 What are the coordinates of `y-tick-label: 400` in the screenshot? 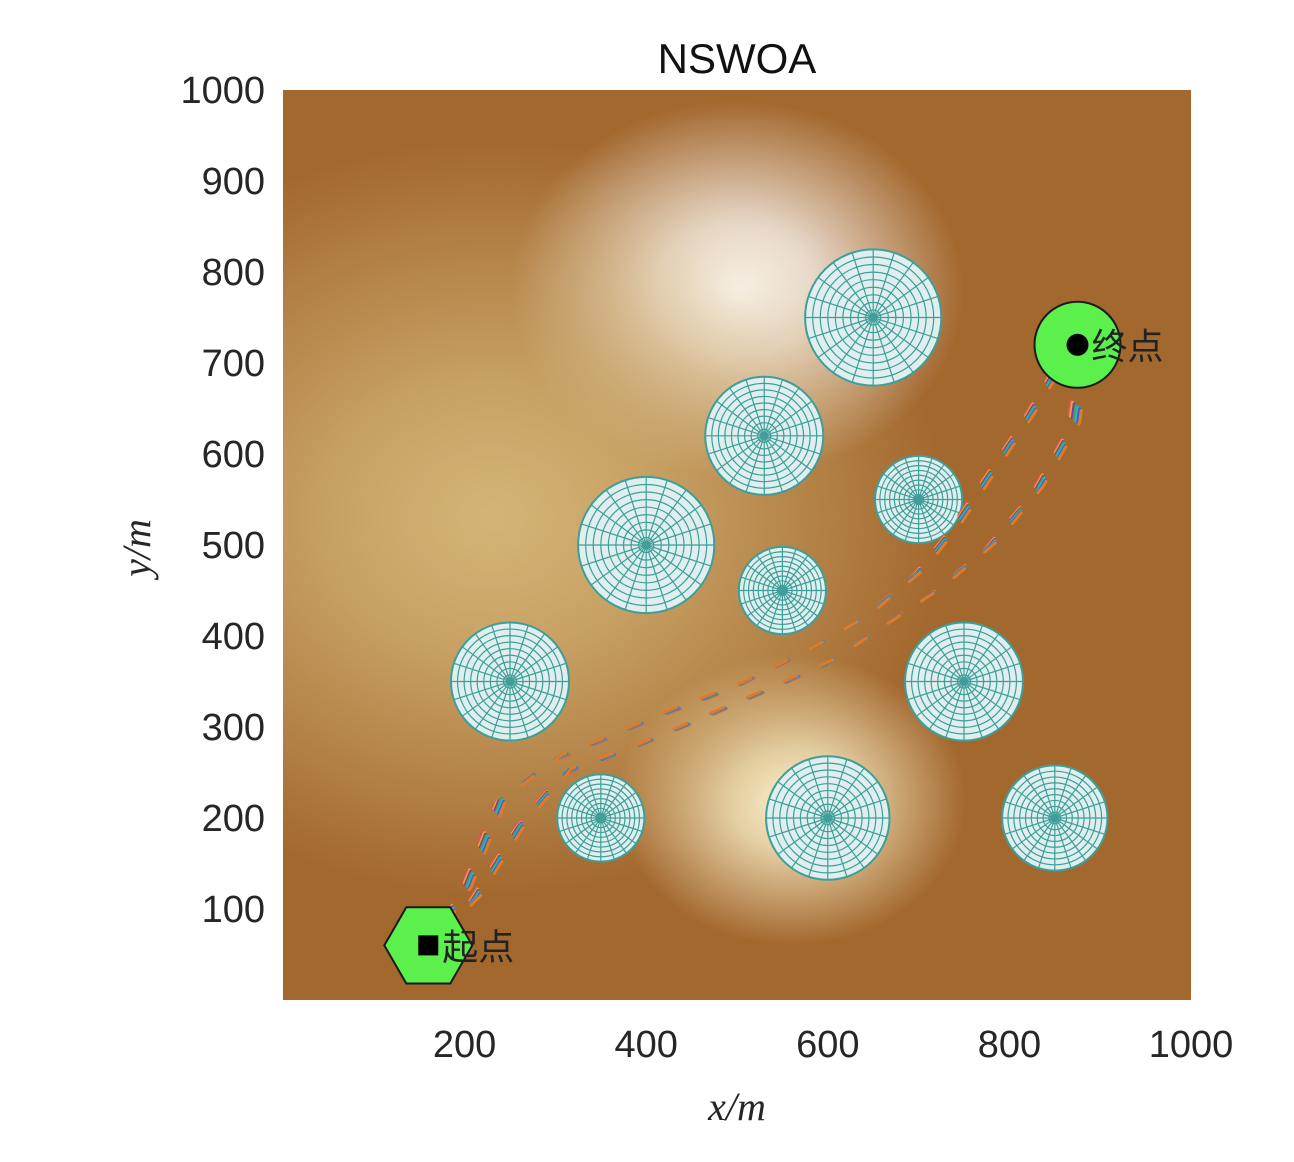 It's located at (233, 637).